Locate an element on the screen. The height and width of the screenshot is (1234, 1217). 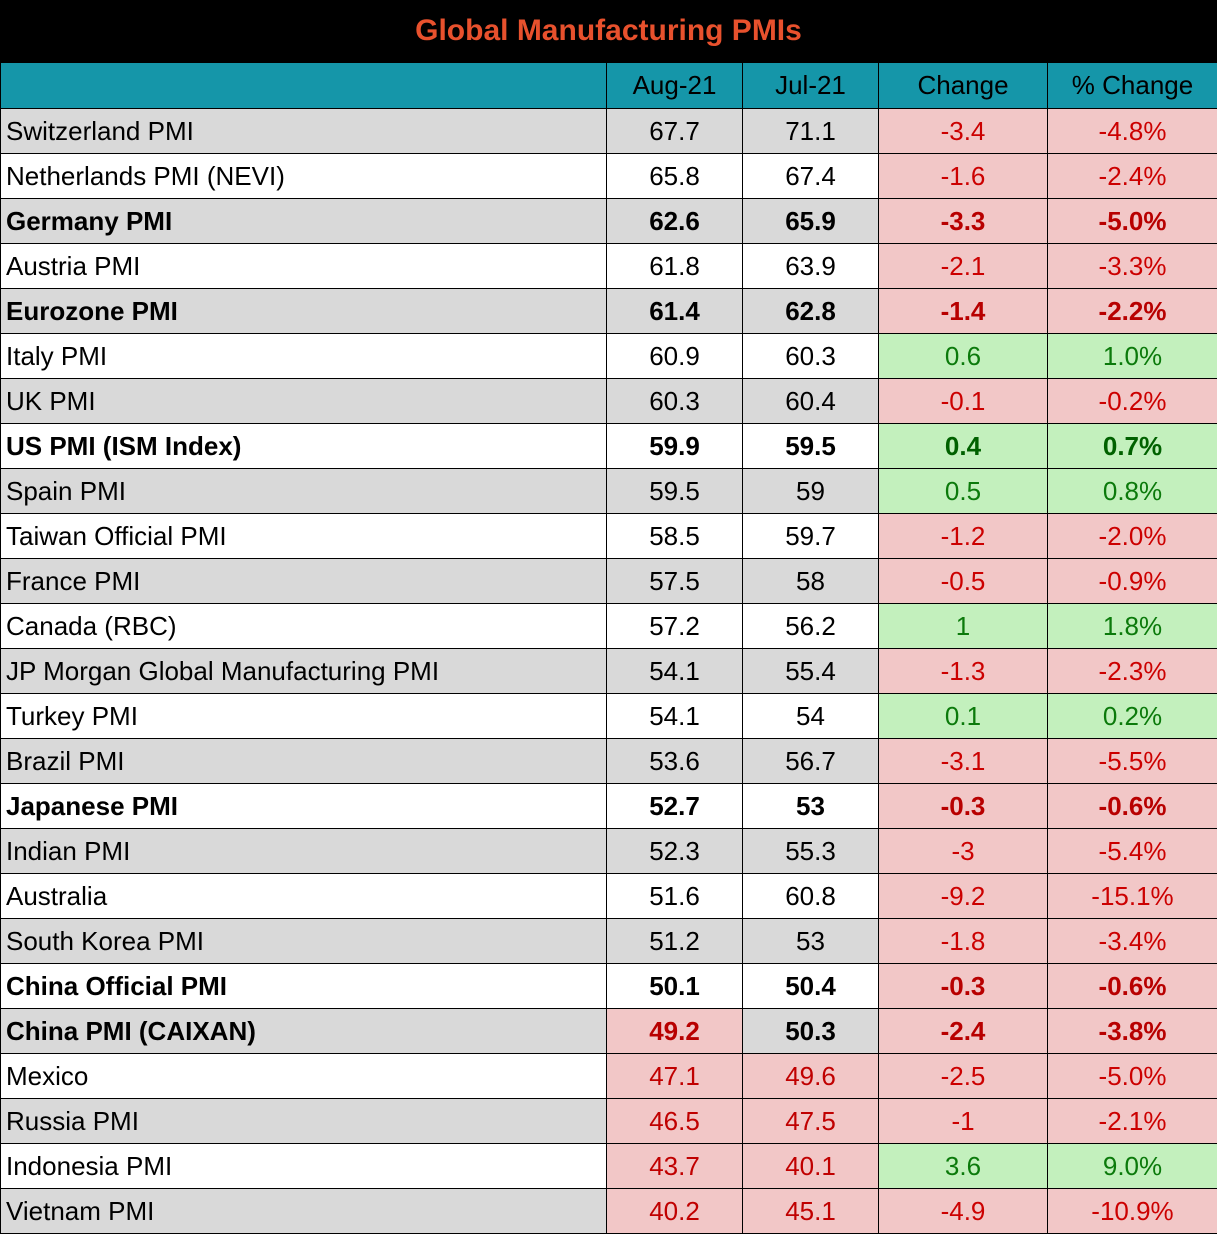
cell-pct-change: 0.8% is located at coordinates (1132, 491).